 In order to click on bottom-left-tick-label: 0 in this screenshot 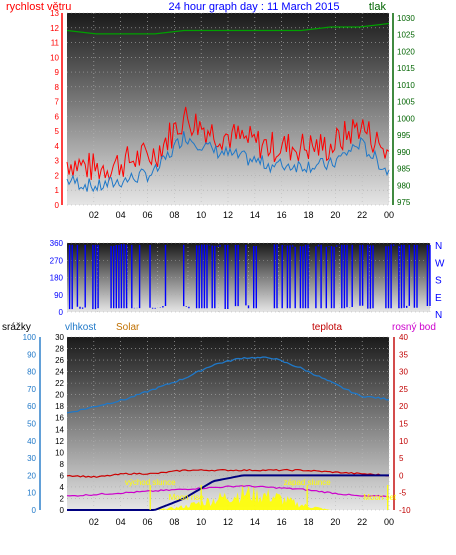, I will do `click(34, 510)`.